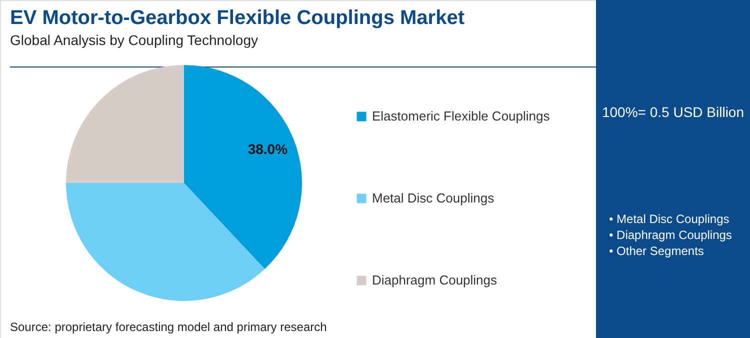  I want to click on text: • Diaphragm Couplings, so click(670, 235).